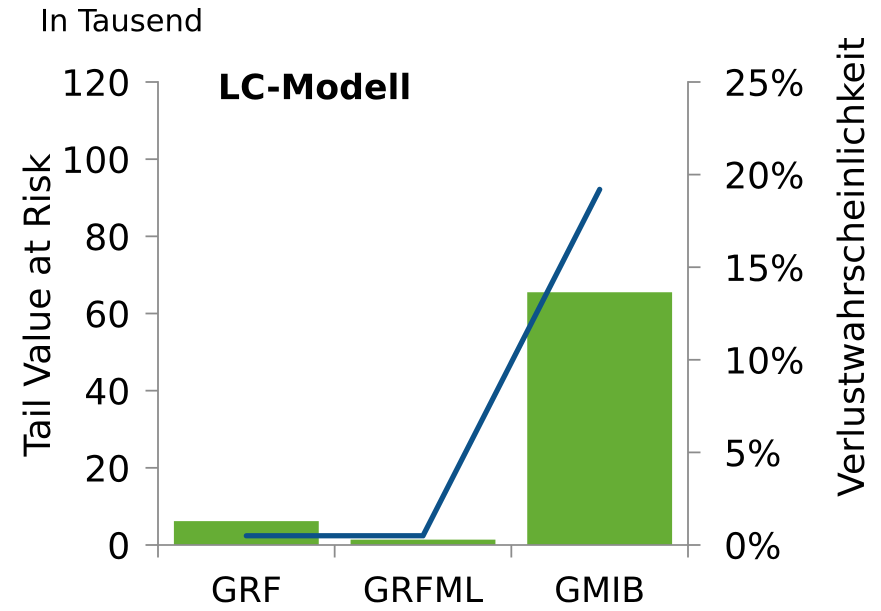 The width and height of the screenshot is (881, 611). What do you see at coordinates (599, 418) in the screenshot?
I see `bar` at bounding box center [599, 418].